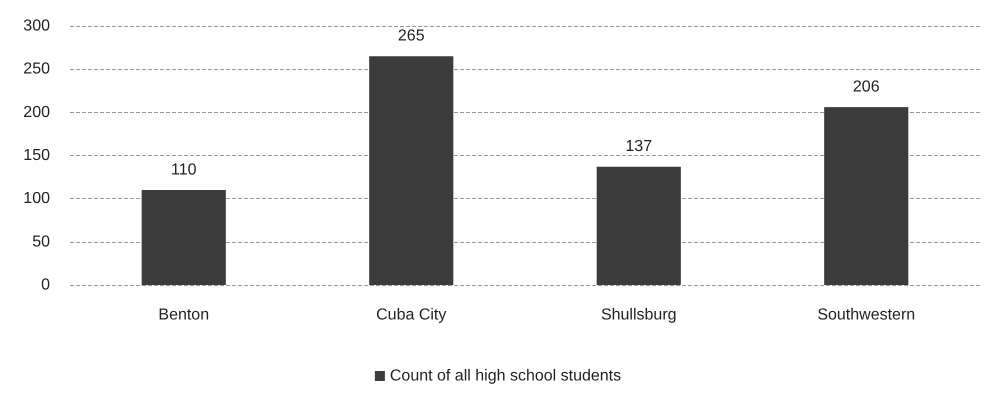 The image size is (996, 419). What do you see at coordinates (411, 315) in the screenshot?
I see `x-tick-label: Cuba City` at bounding box center [411, 315].